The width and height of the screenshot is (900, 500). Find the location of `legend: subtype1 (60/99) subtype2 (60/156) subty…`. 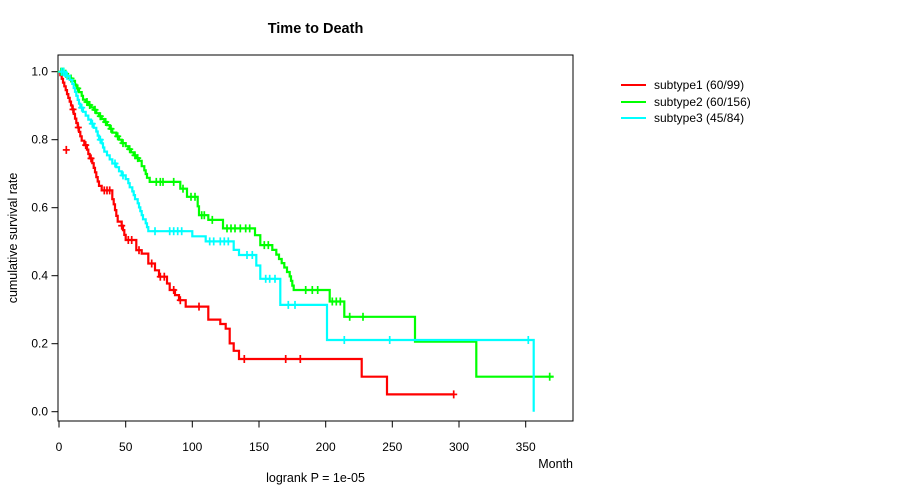

legend: subtype1 (60/99) subtype2 (60/156) subty… is located at coordinates (686, 101).